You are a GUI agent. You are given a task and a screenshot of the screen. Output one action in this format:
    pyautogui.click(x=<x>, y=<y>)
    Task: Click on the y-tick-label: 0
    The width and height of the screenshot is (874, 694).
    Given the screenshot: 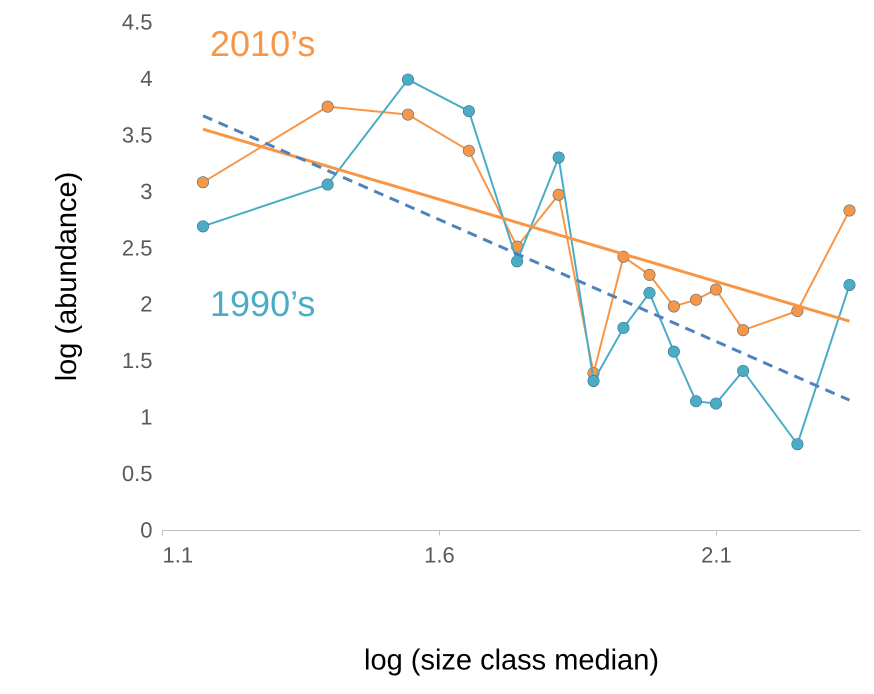 What is the action you would take?
    pyautogui.click(x=146, y=530)
    